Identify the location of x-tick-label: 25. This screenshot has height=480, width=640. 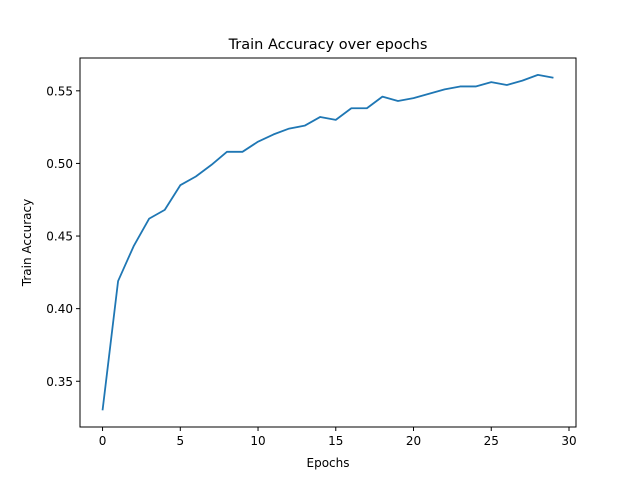
(491, 441).